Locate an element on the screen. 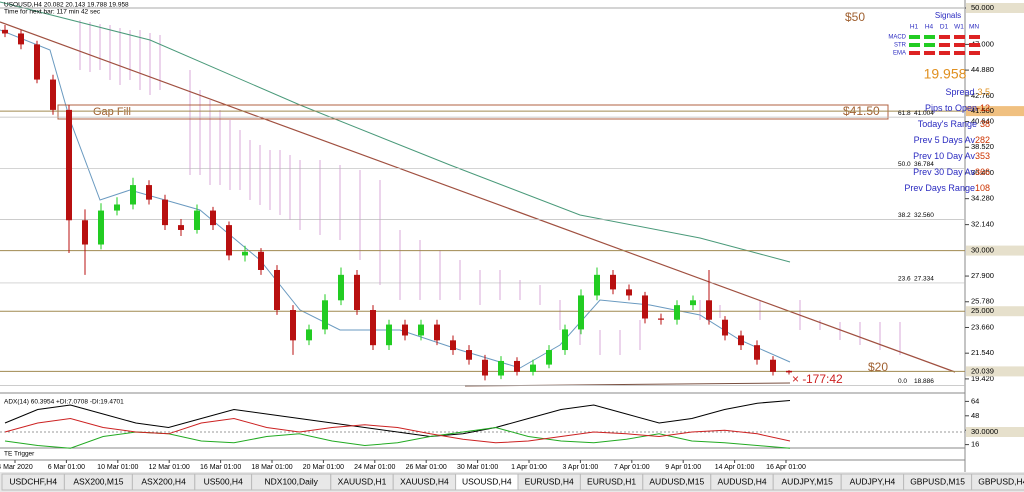 This screenshot has width=1024, height=492. stat-value: -12 is located at coordinates (983, 108).